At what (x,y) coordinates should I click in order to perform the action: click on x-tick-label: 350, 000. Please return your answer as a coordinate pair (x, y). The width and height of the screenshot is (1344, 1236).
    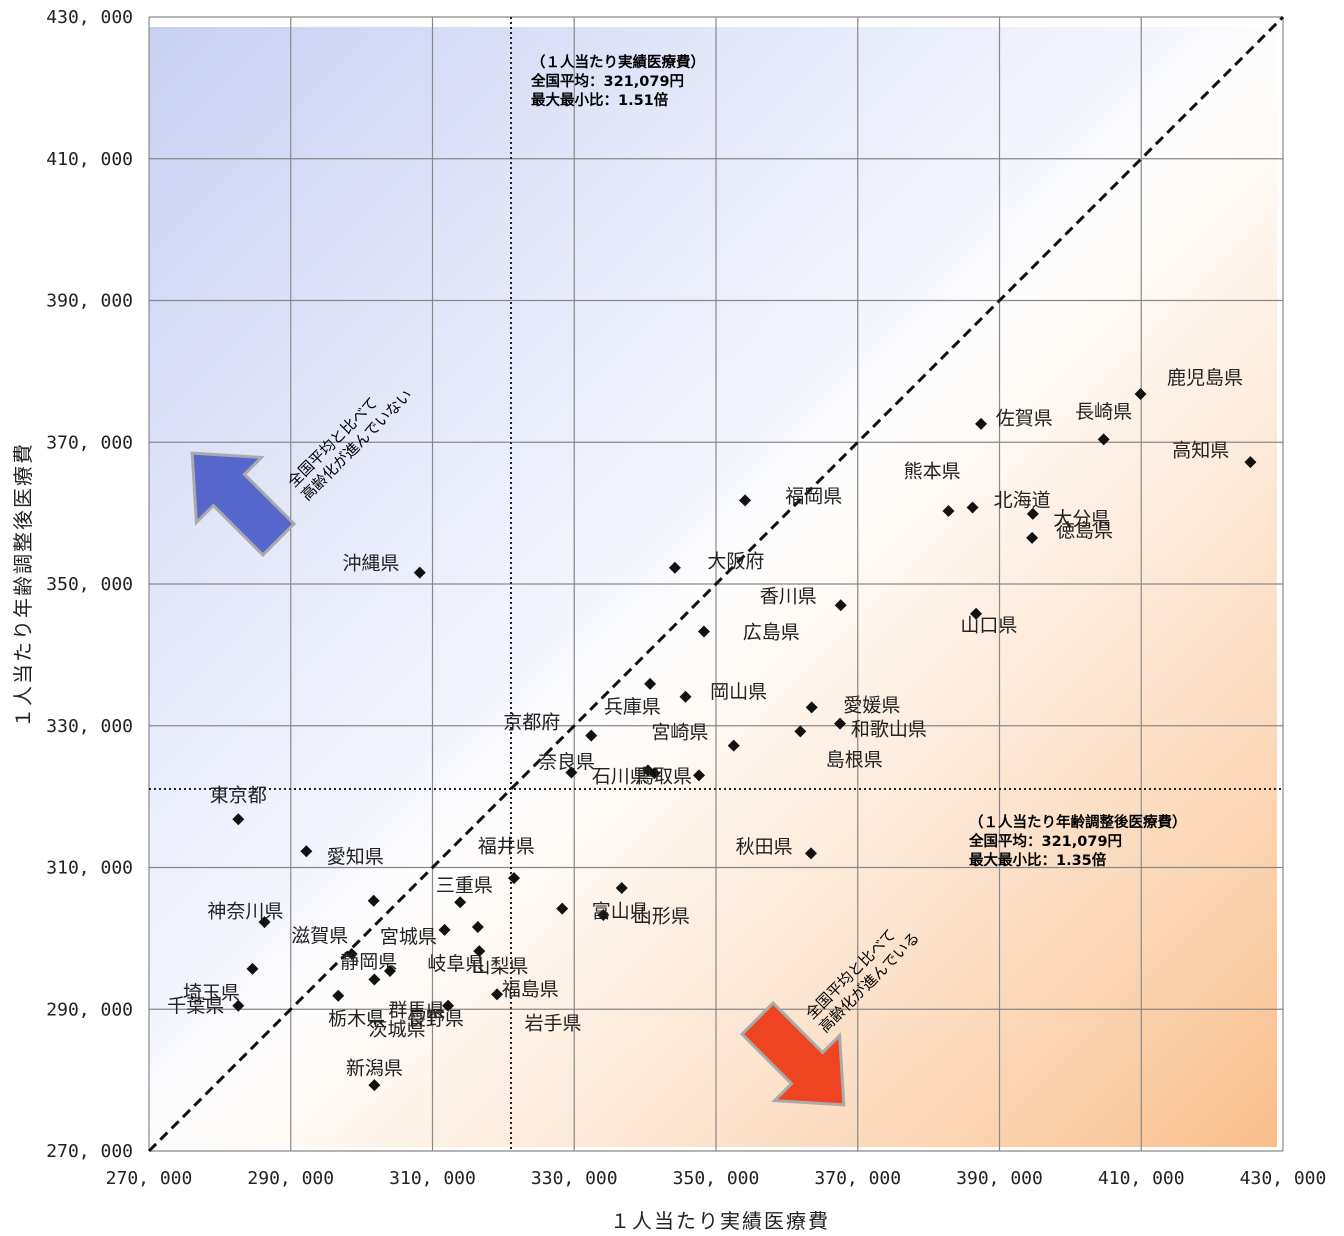
    Looking at the image, I should click on (716, 1178).